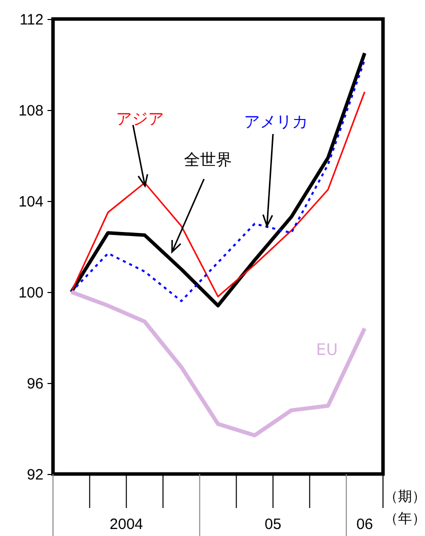  What do you see at coordinates (31, 111) in the screenshot?
I see `y-tick-label: 108` at bounding box center [31, 111].